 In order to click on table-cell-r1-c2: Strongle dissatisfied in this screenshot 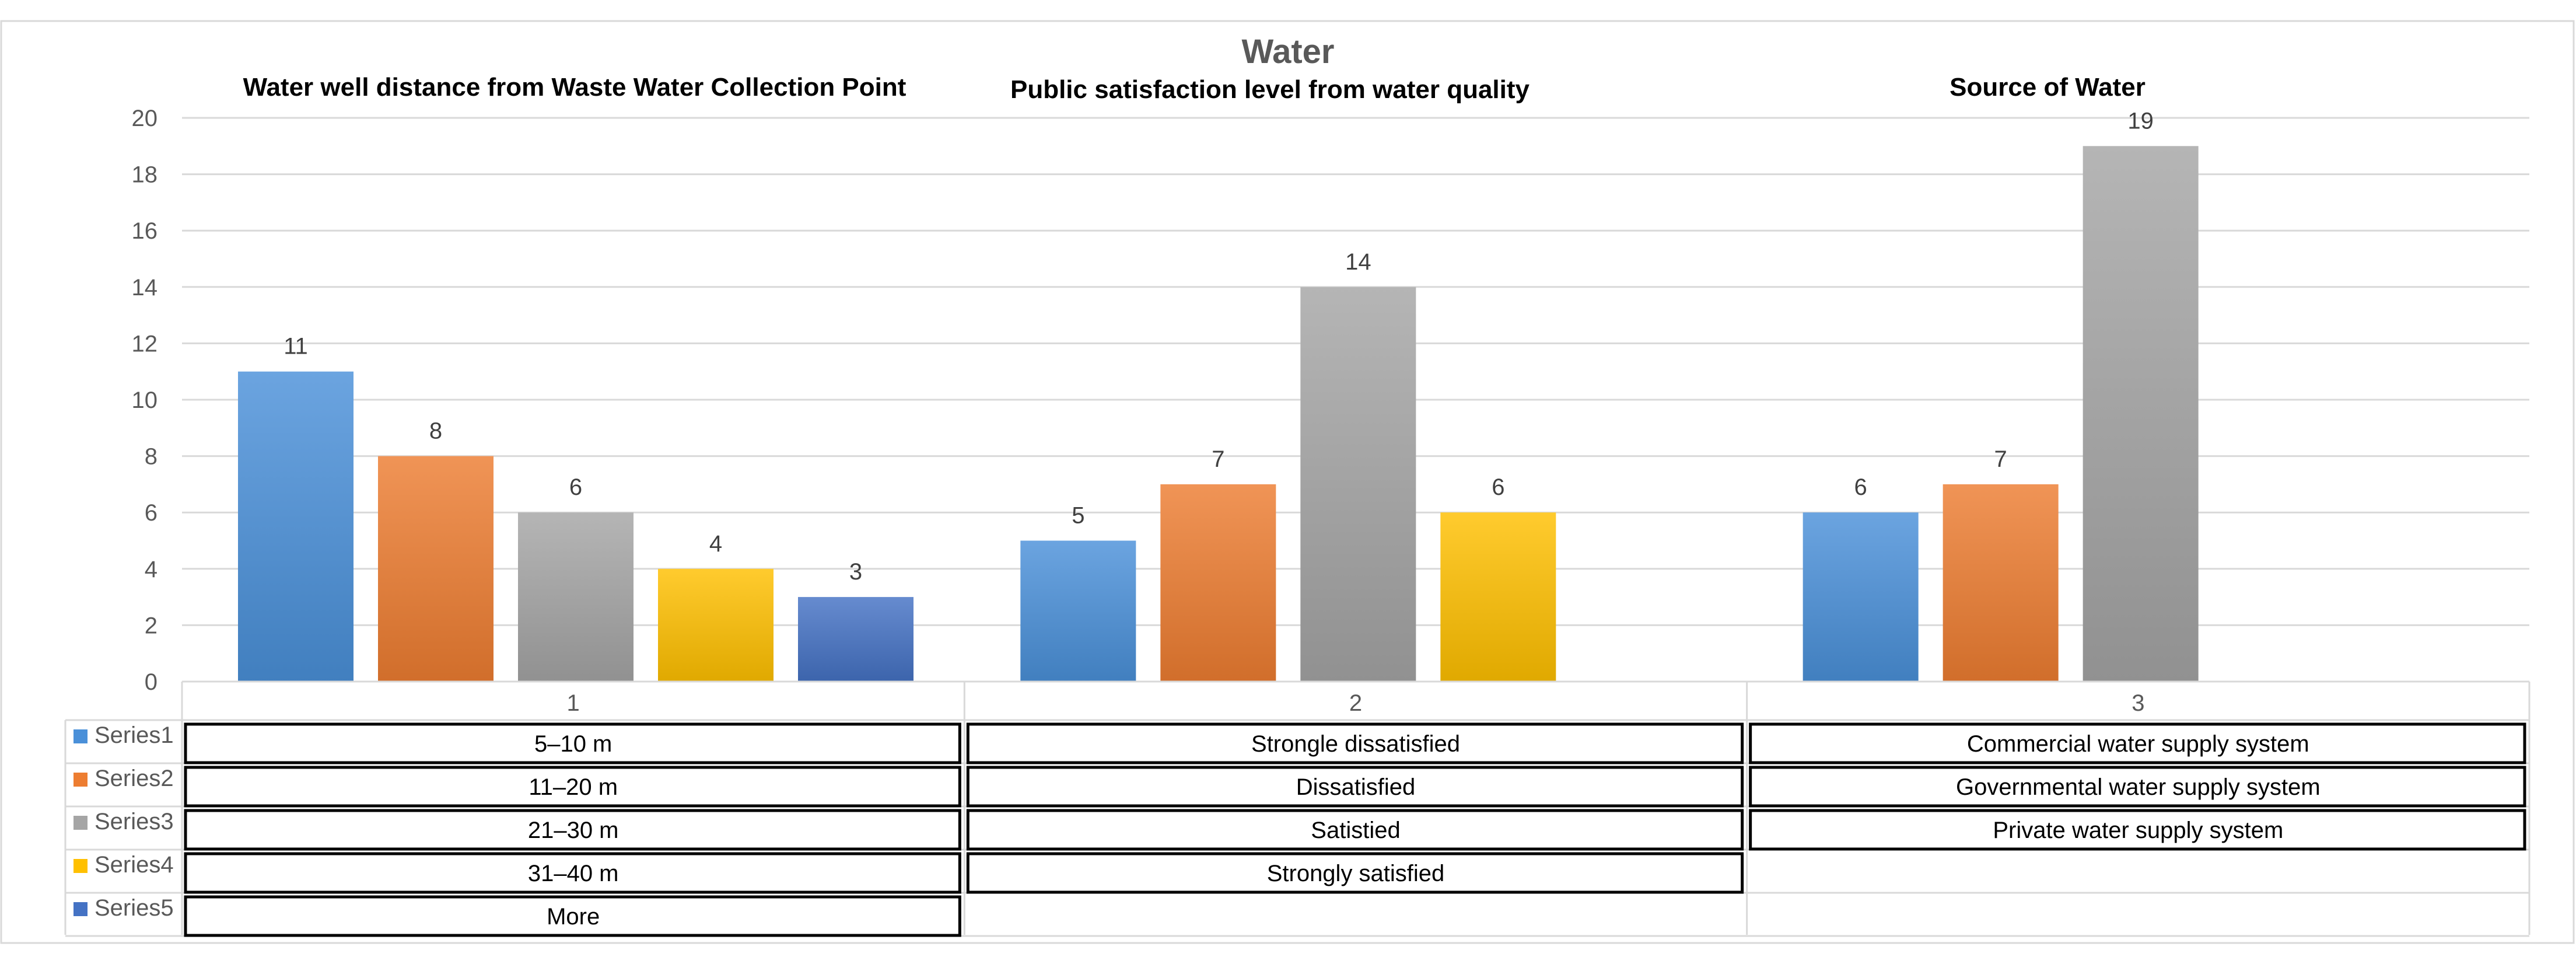, I will do `click(1356, 744)`.